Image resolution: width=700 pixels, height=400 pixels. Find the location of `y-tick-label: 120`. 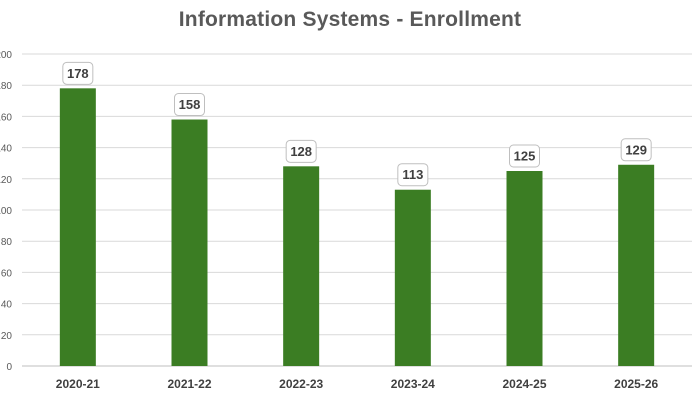

y-tick-label: 120 is located at coordinates (6, 180).